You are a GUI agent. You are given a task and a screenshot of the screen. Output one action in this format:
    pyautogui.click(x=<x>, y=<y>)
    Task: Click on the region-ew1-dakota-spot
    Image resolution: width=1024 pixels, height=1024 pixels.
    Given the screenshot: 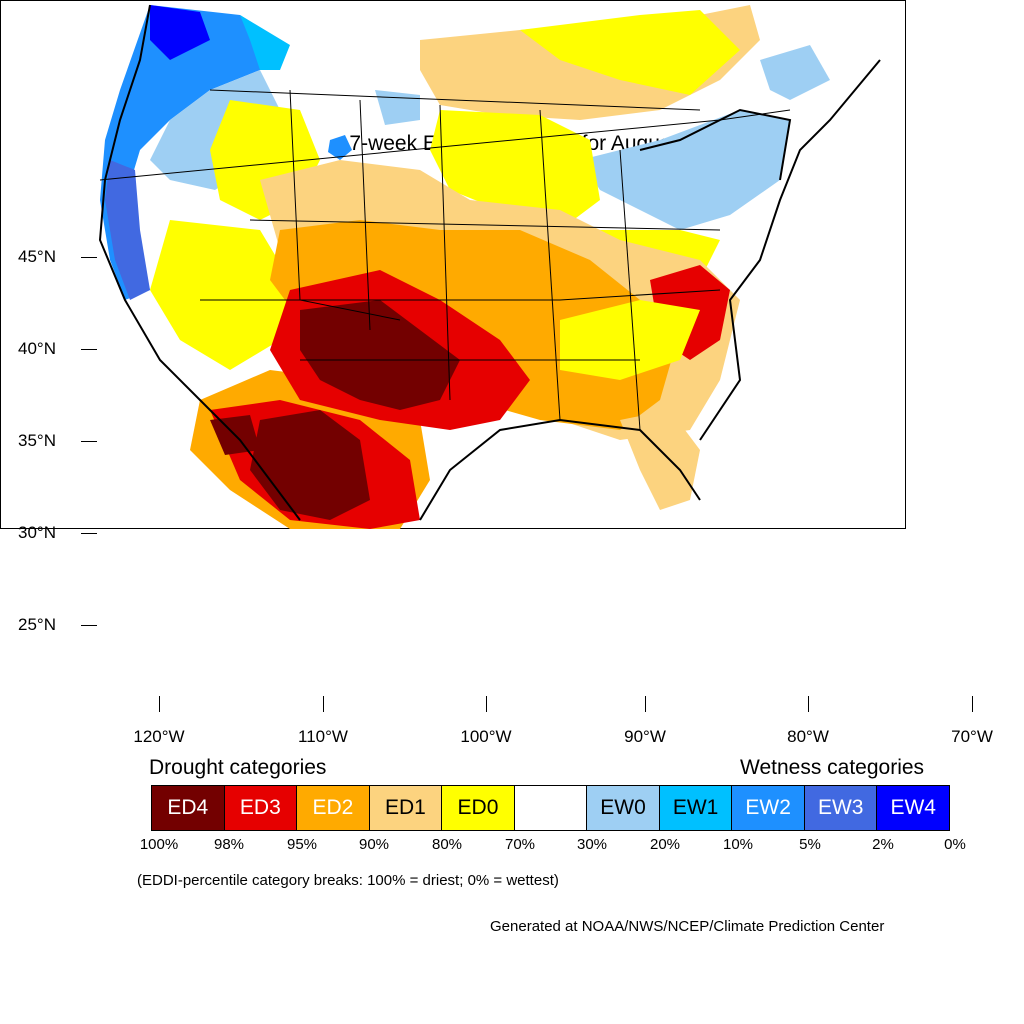 What is the action you would take?
    pyautogui.click(x=340, y=147)
    